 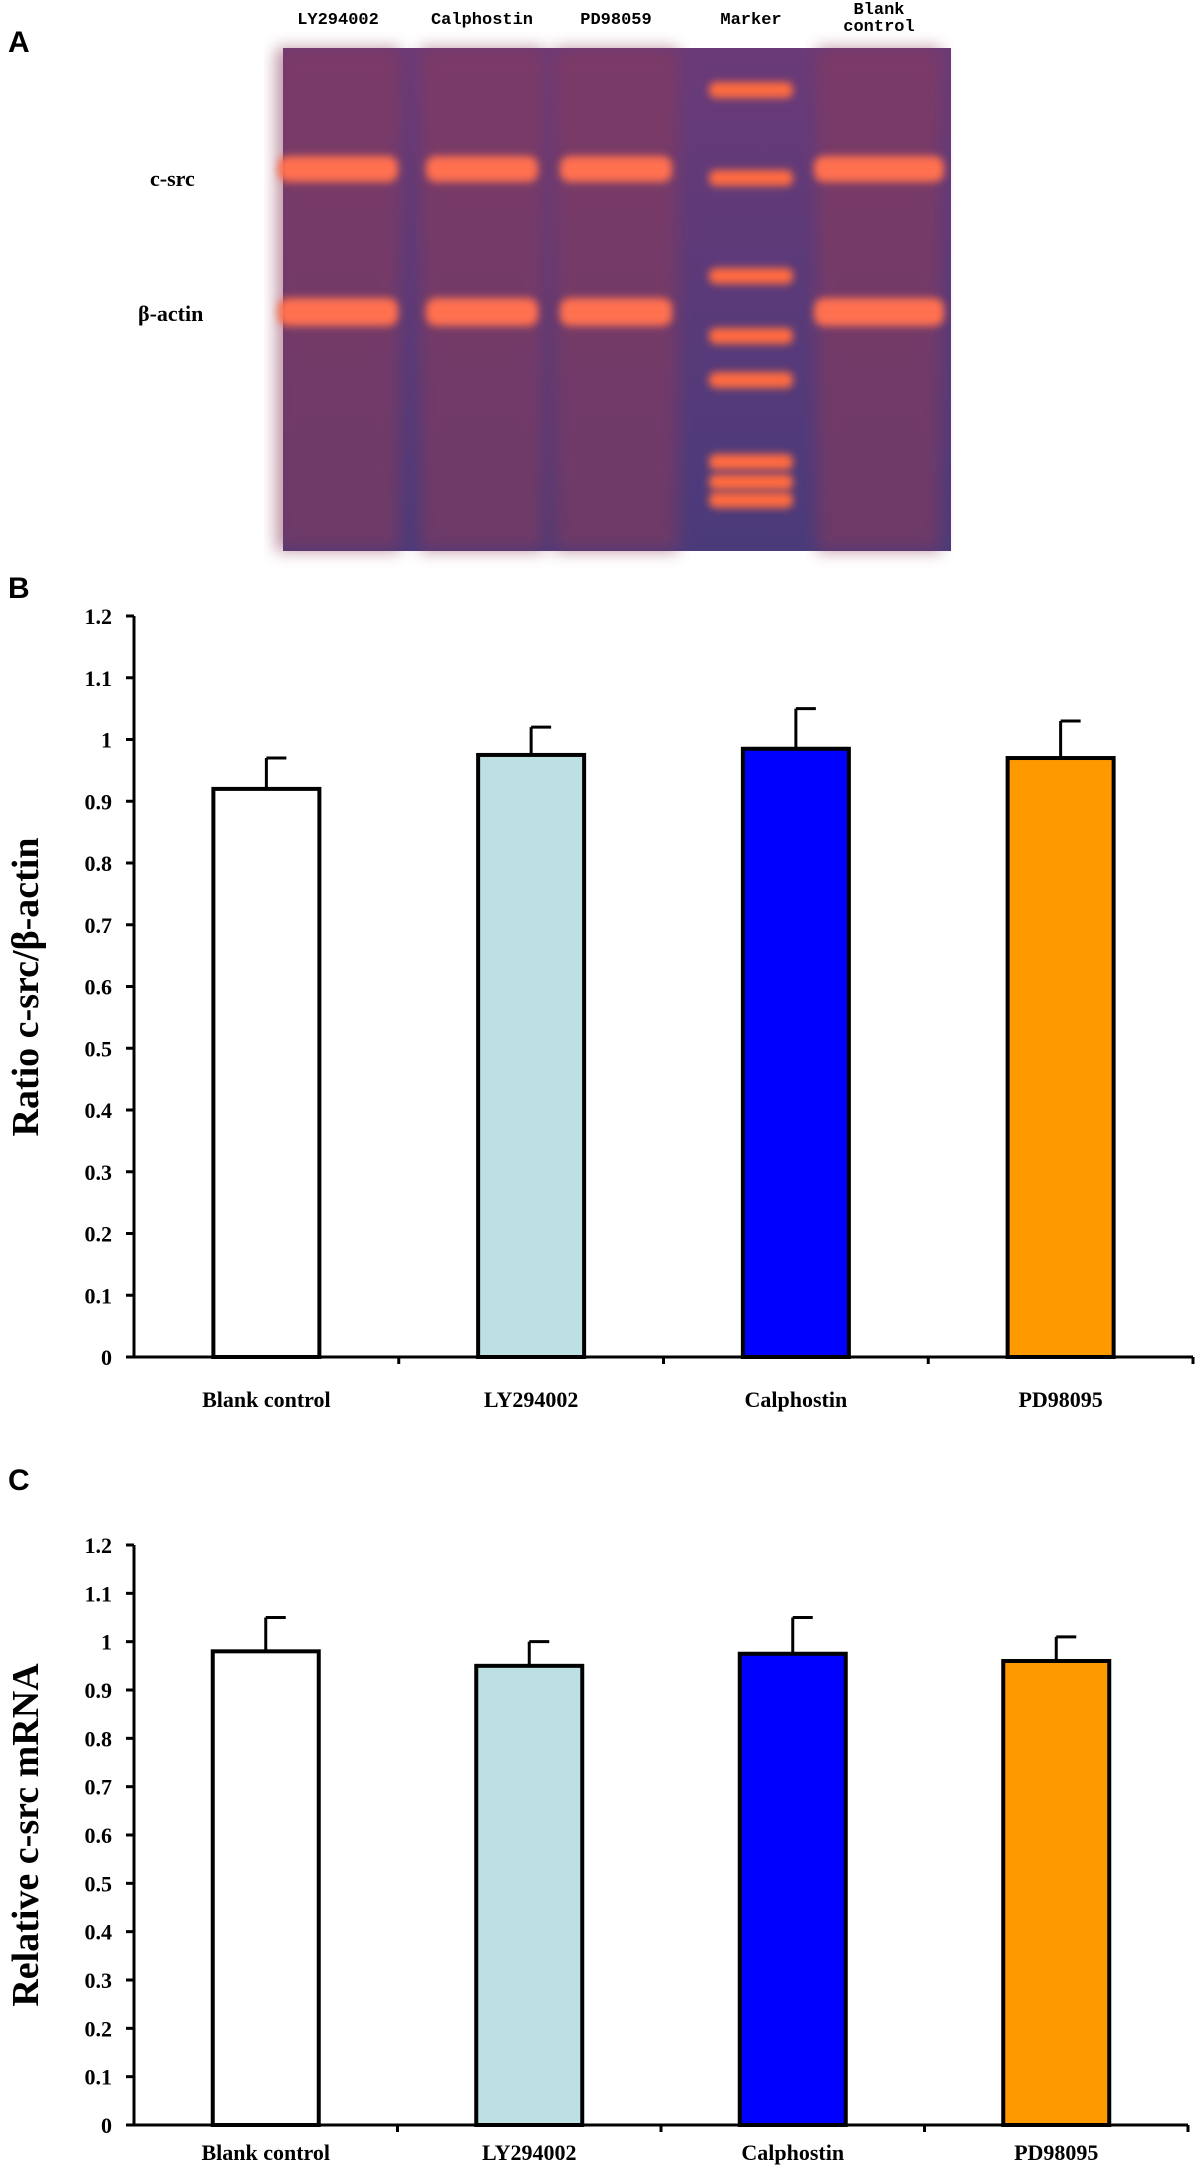 I want to click on y-axis-label: Relative c-src mRNA, so click(x=26, y=1835).